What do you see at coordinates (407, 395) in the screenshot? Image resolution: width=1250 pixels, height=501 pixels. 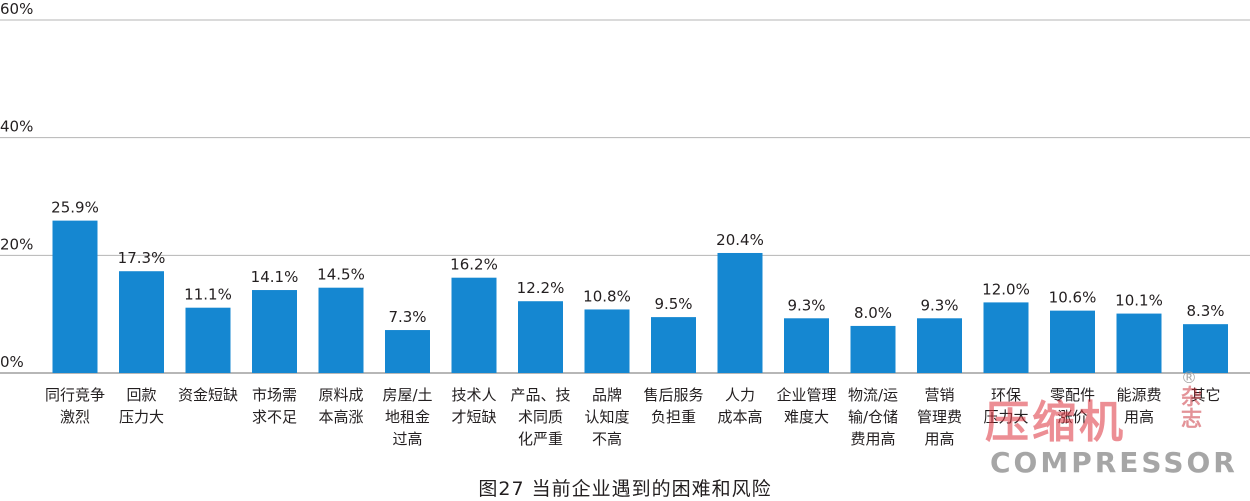 I see `x-category-label-line: 房屋/土` at bounding box center [407, 395].